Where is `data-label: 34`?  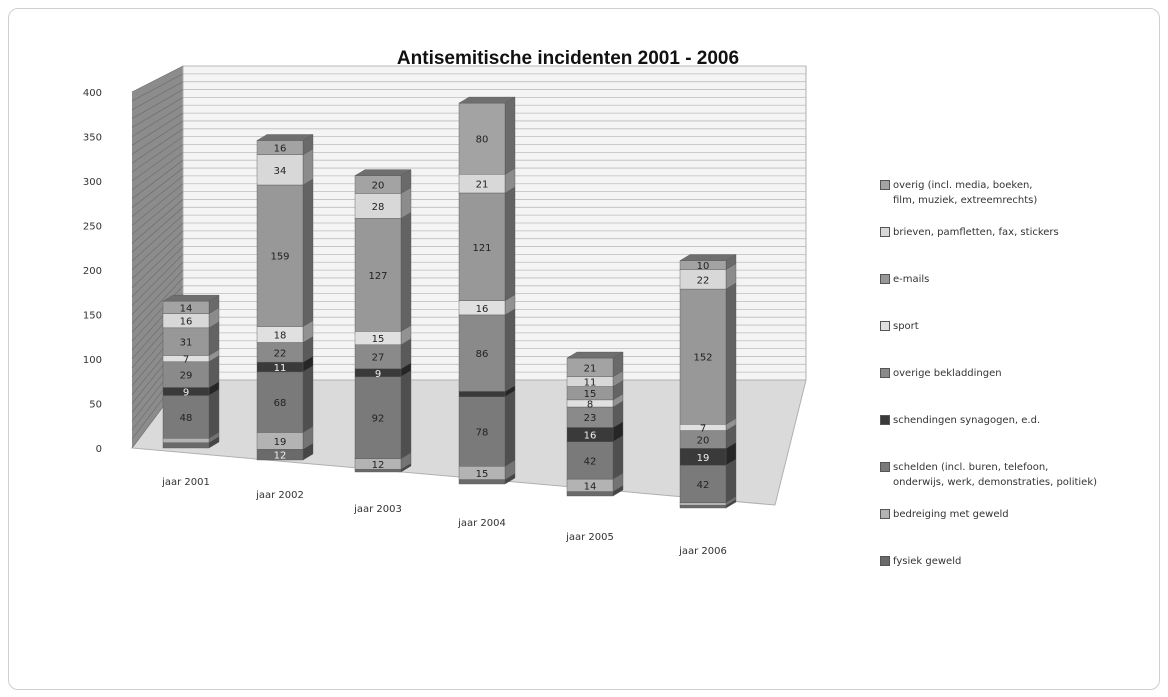
data-label: 34 is located at coordinates (280, 171).